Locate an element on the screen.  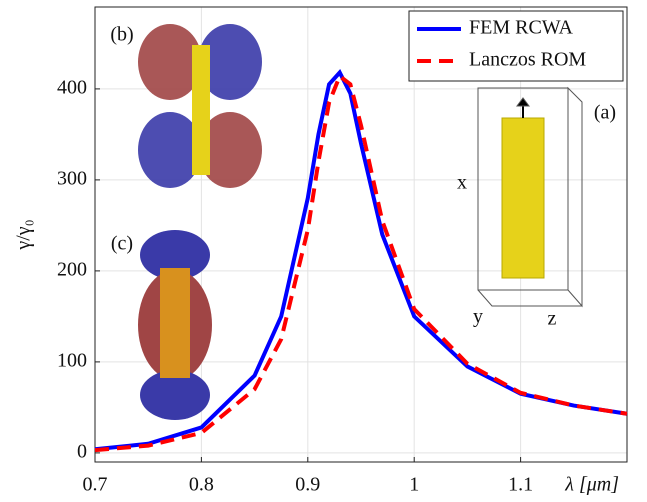
x-tick-label: 0.7 is located at coordinates (95, 485).